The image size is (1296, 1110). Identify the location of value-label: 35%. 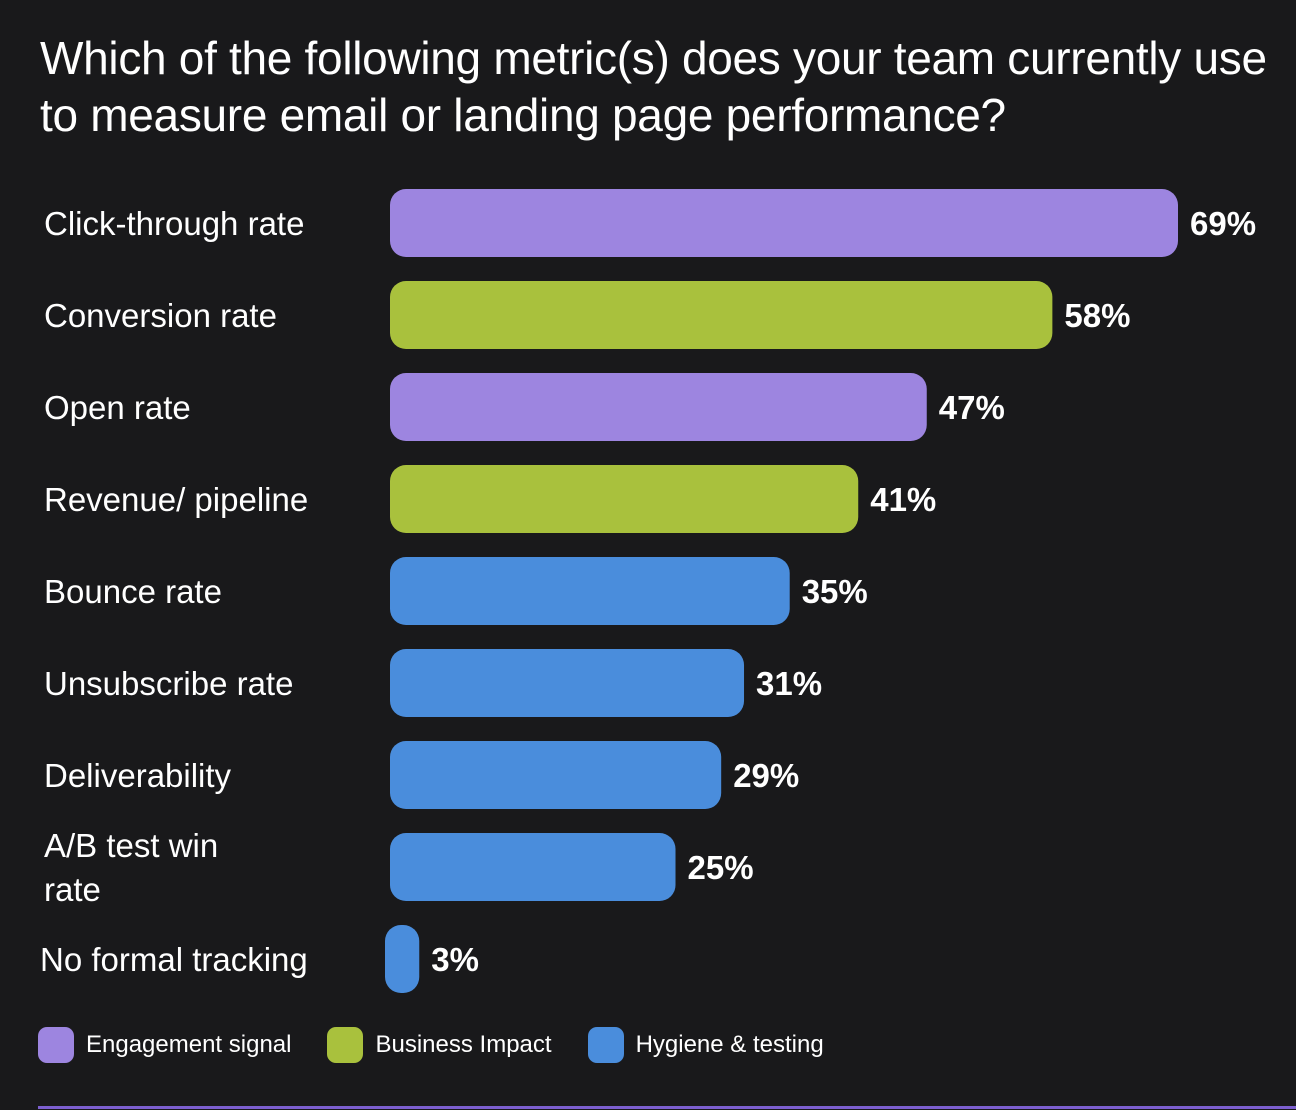
(835, 591).